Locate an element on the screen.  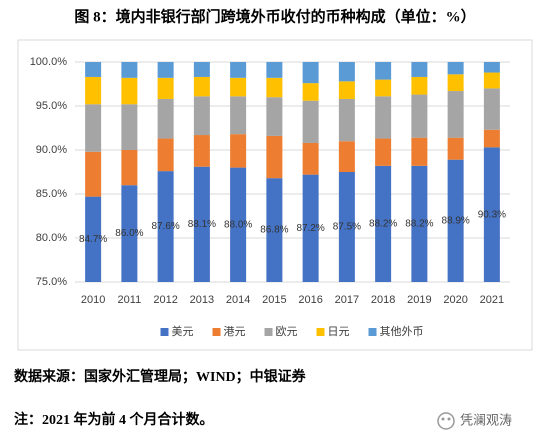
footnote: 注：2021 年为前 4 个月合计数。 is located at coordinates (114, 419).